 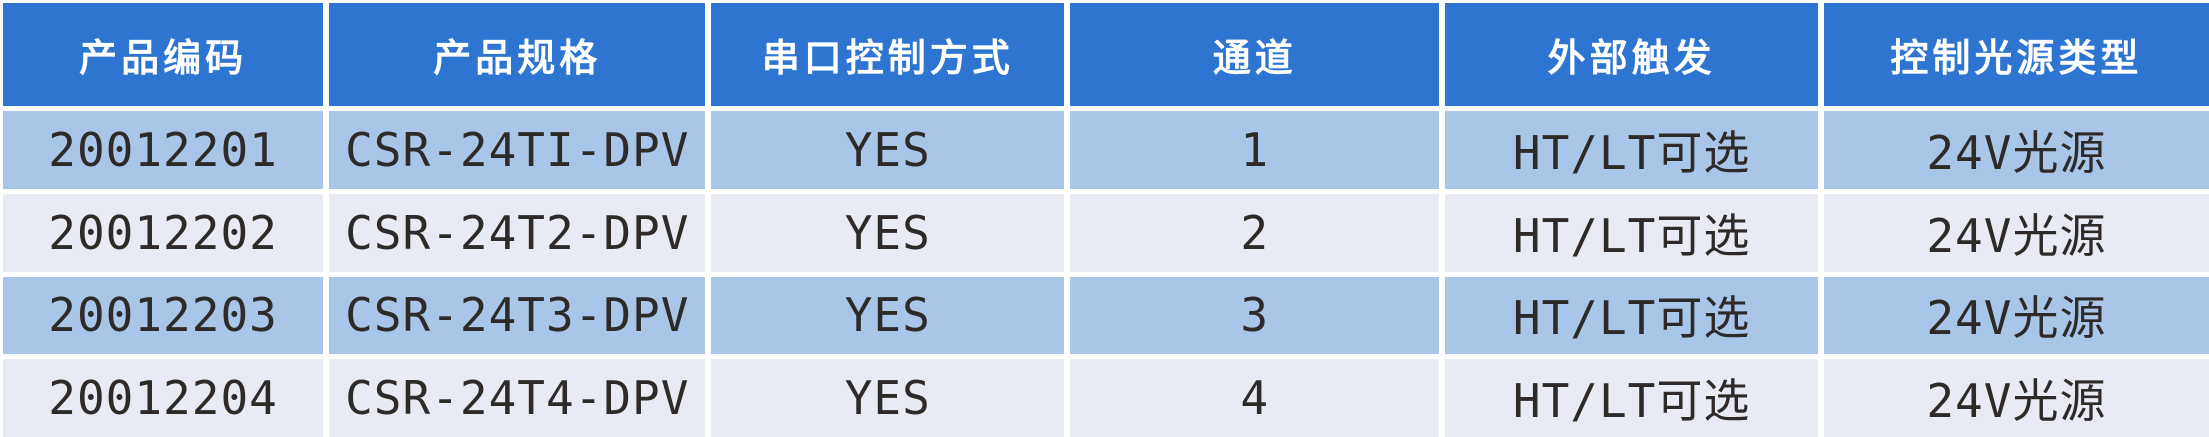 What do you see at coordinates (1255, 315) in the screenshot?
I see `table-cell: 3` at bounding box center [1255, 315].